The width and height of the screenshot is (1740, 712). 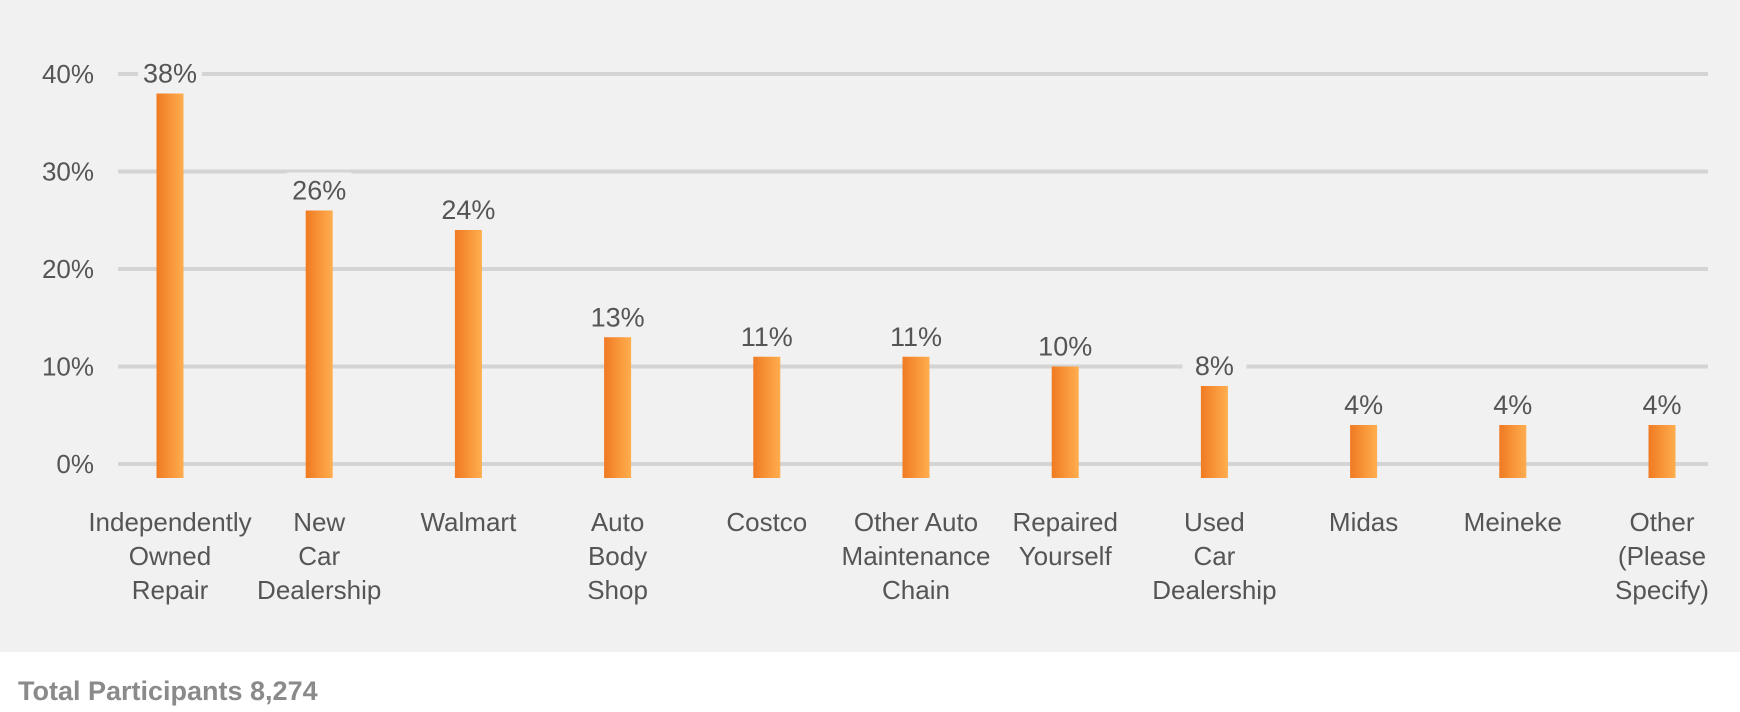 I want to click on category-label: Used Car Dealership, so click(x=1214, y=556).